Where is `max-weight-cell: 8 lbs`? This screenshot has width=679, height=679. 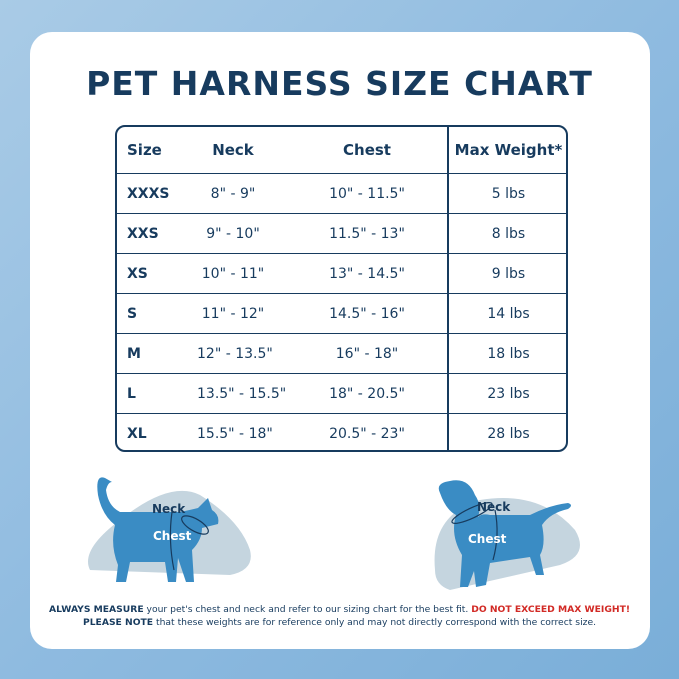 max-weight-cell: 8 lbs is located at coordinates (508, 233).